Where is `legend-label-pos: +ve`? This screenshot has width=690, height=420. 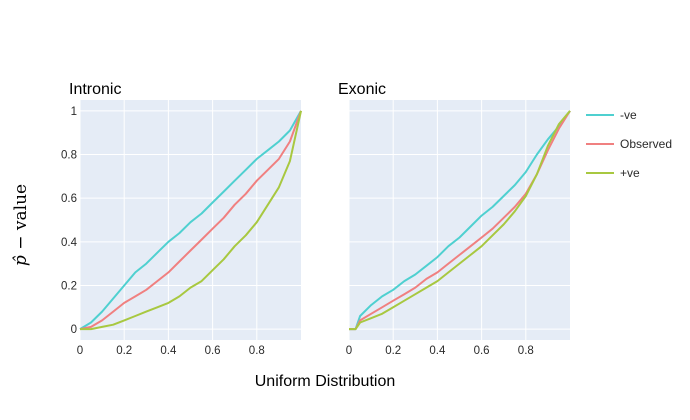
legend-label-pos: +ve is located at coordinates (630, 173).